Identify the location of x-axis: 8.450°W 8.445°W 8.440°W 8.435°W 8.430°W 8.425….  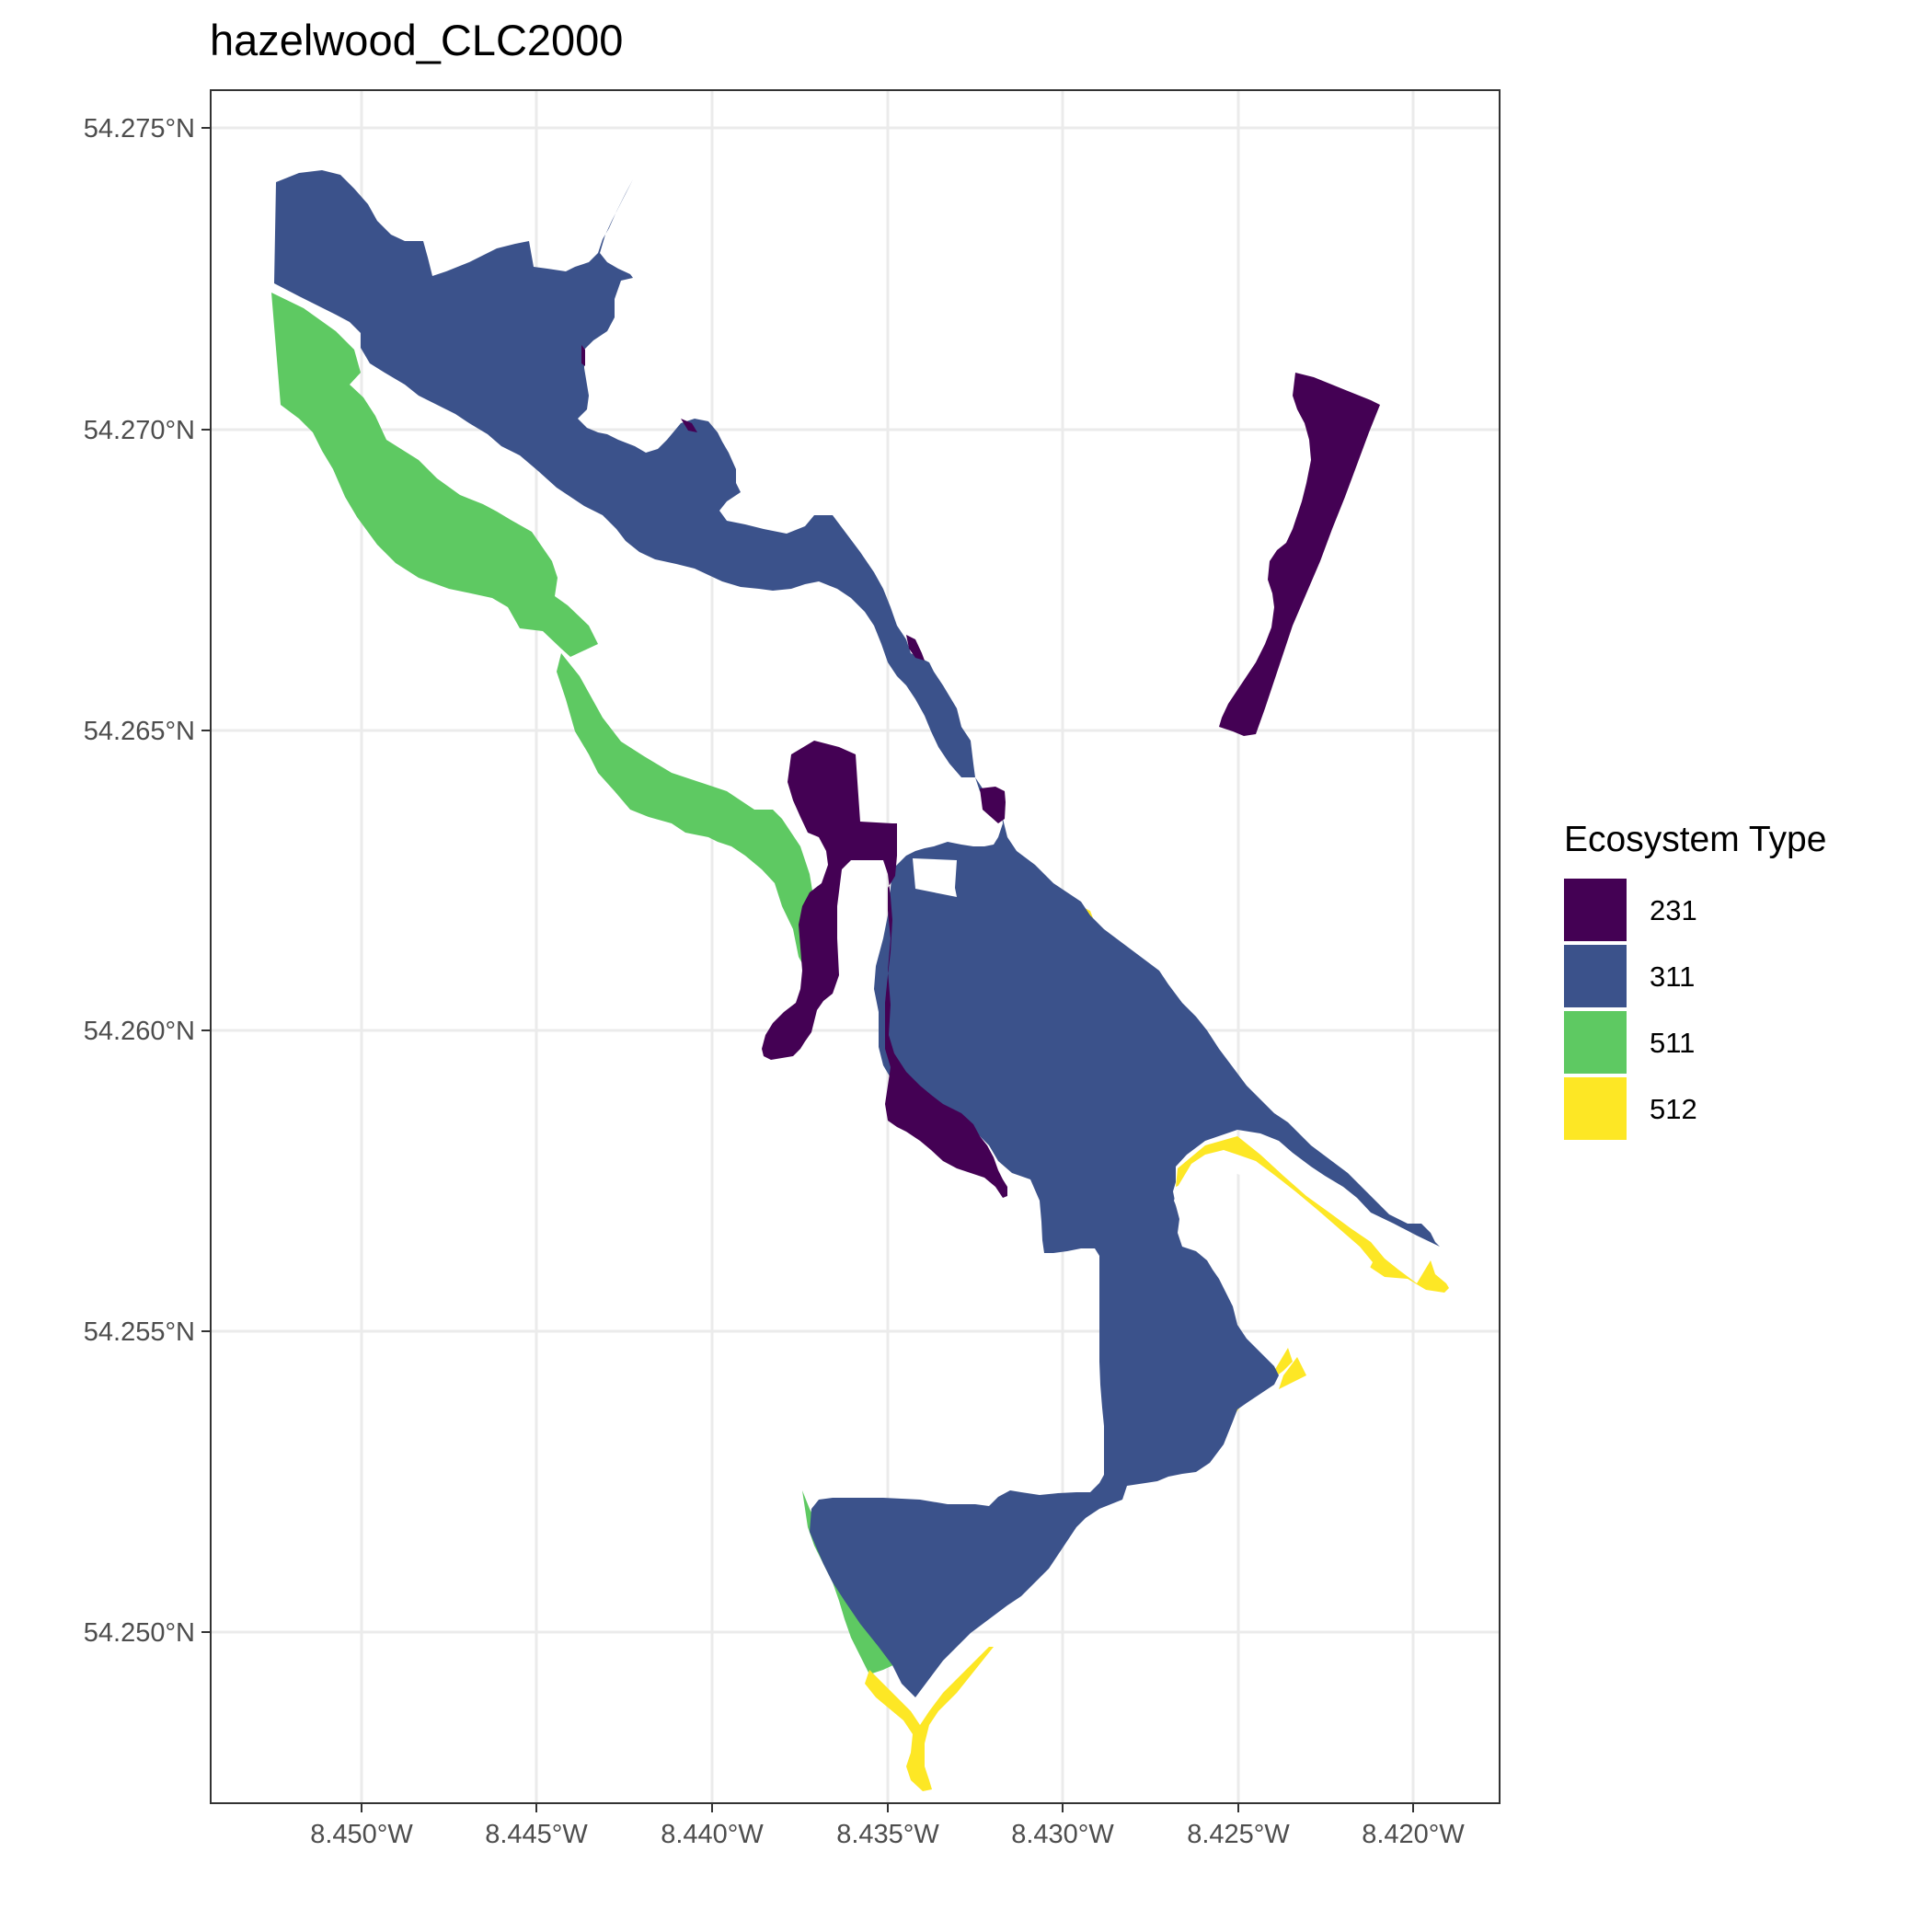
(887, 1826).